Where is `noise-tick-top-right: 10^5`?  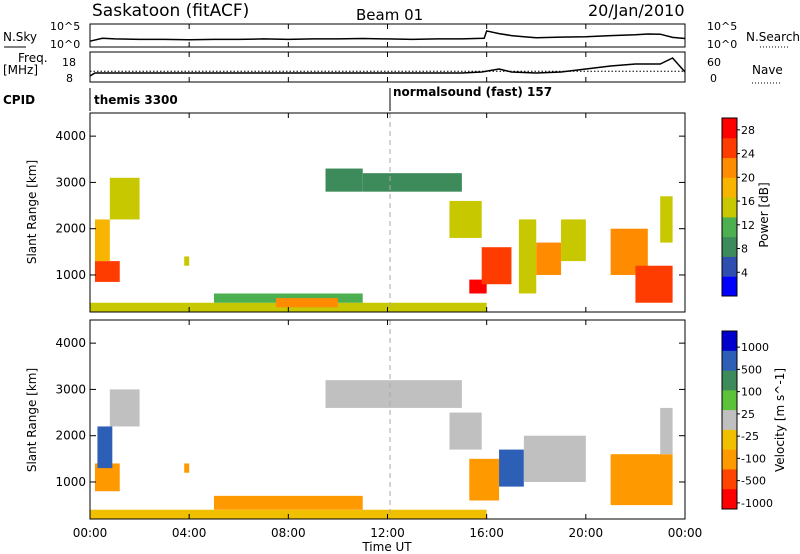 noise-tick-top-right: 10^5 is located at coordinates (722, 26).